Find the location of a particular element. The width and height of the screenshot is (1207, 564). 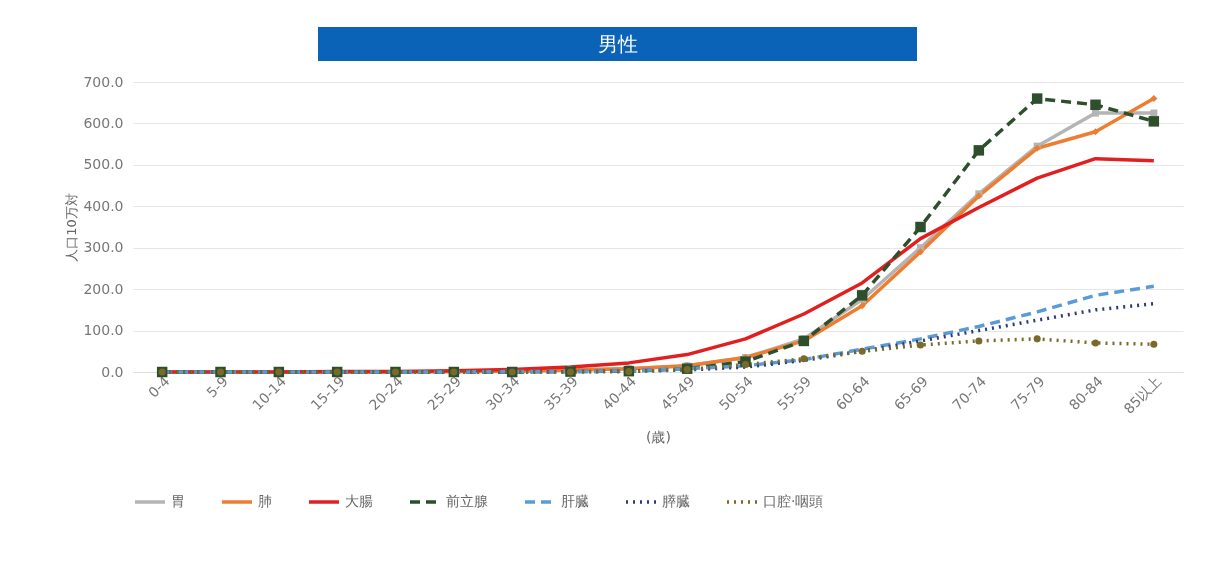

legend-label: 肺 is located at coordinates (265, 501).